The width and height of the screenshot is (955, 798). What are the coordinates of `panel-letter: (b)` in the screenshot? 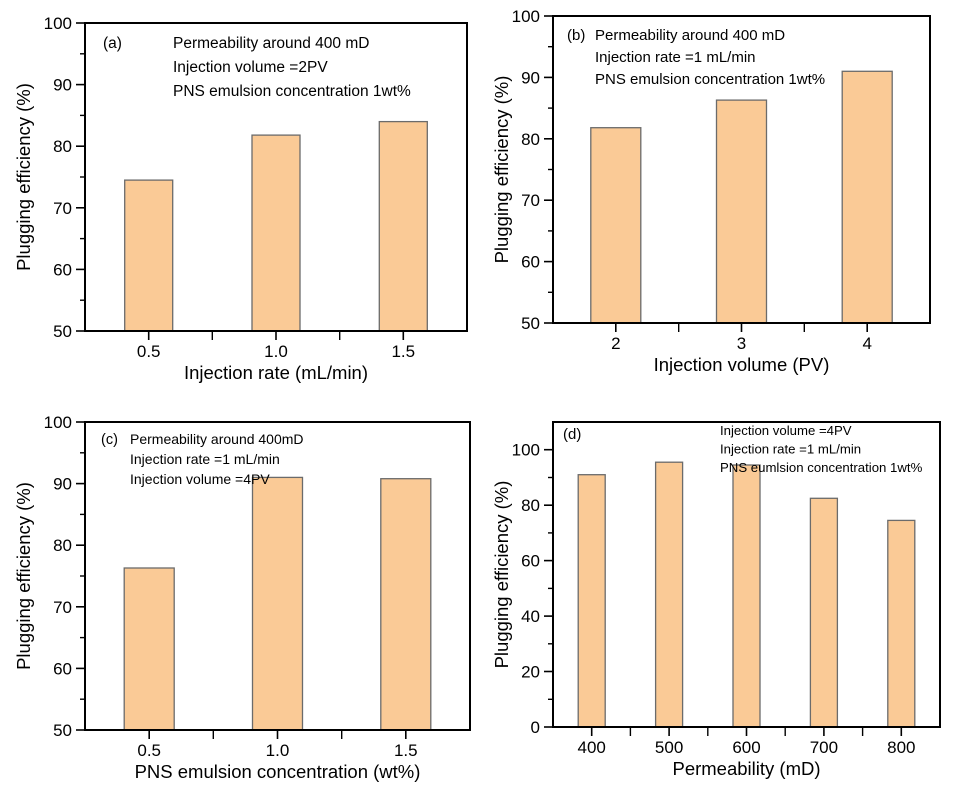 It's located at (576, 35).